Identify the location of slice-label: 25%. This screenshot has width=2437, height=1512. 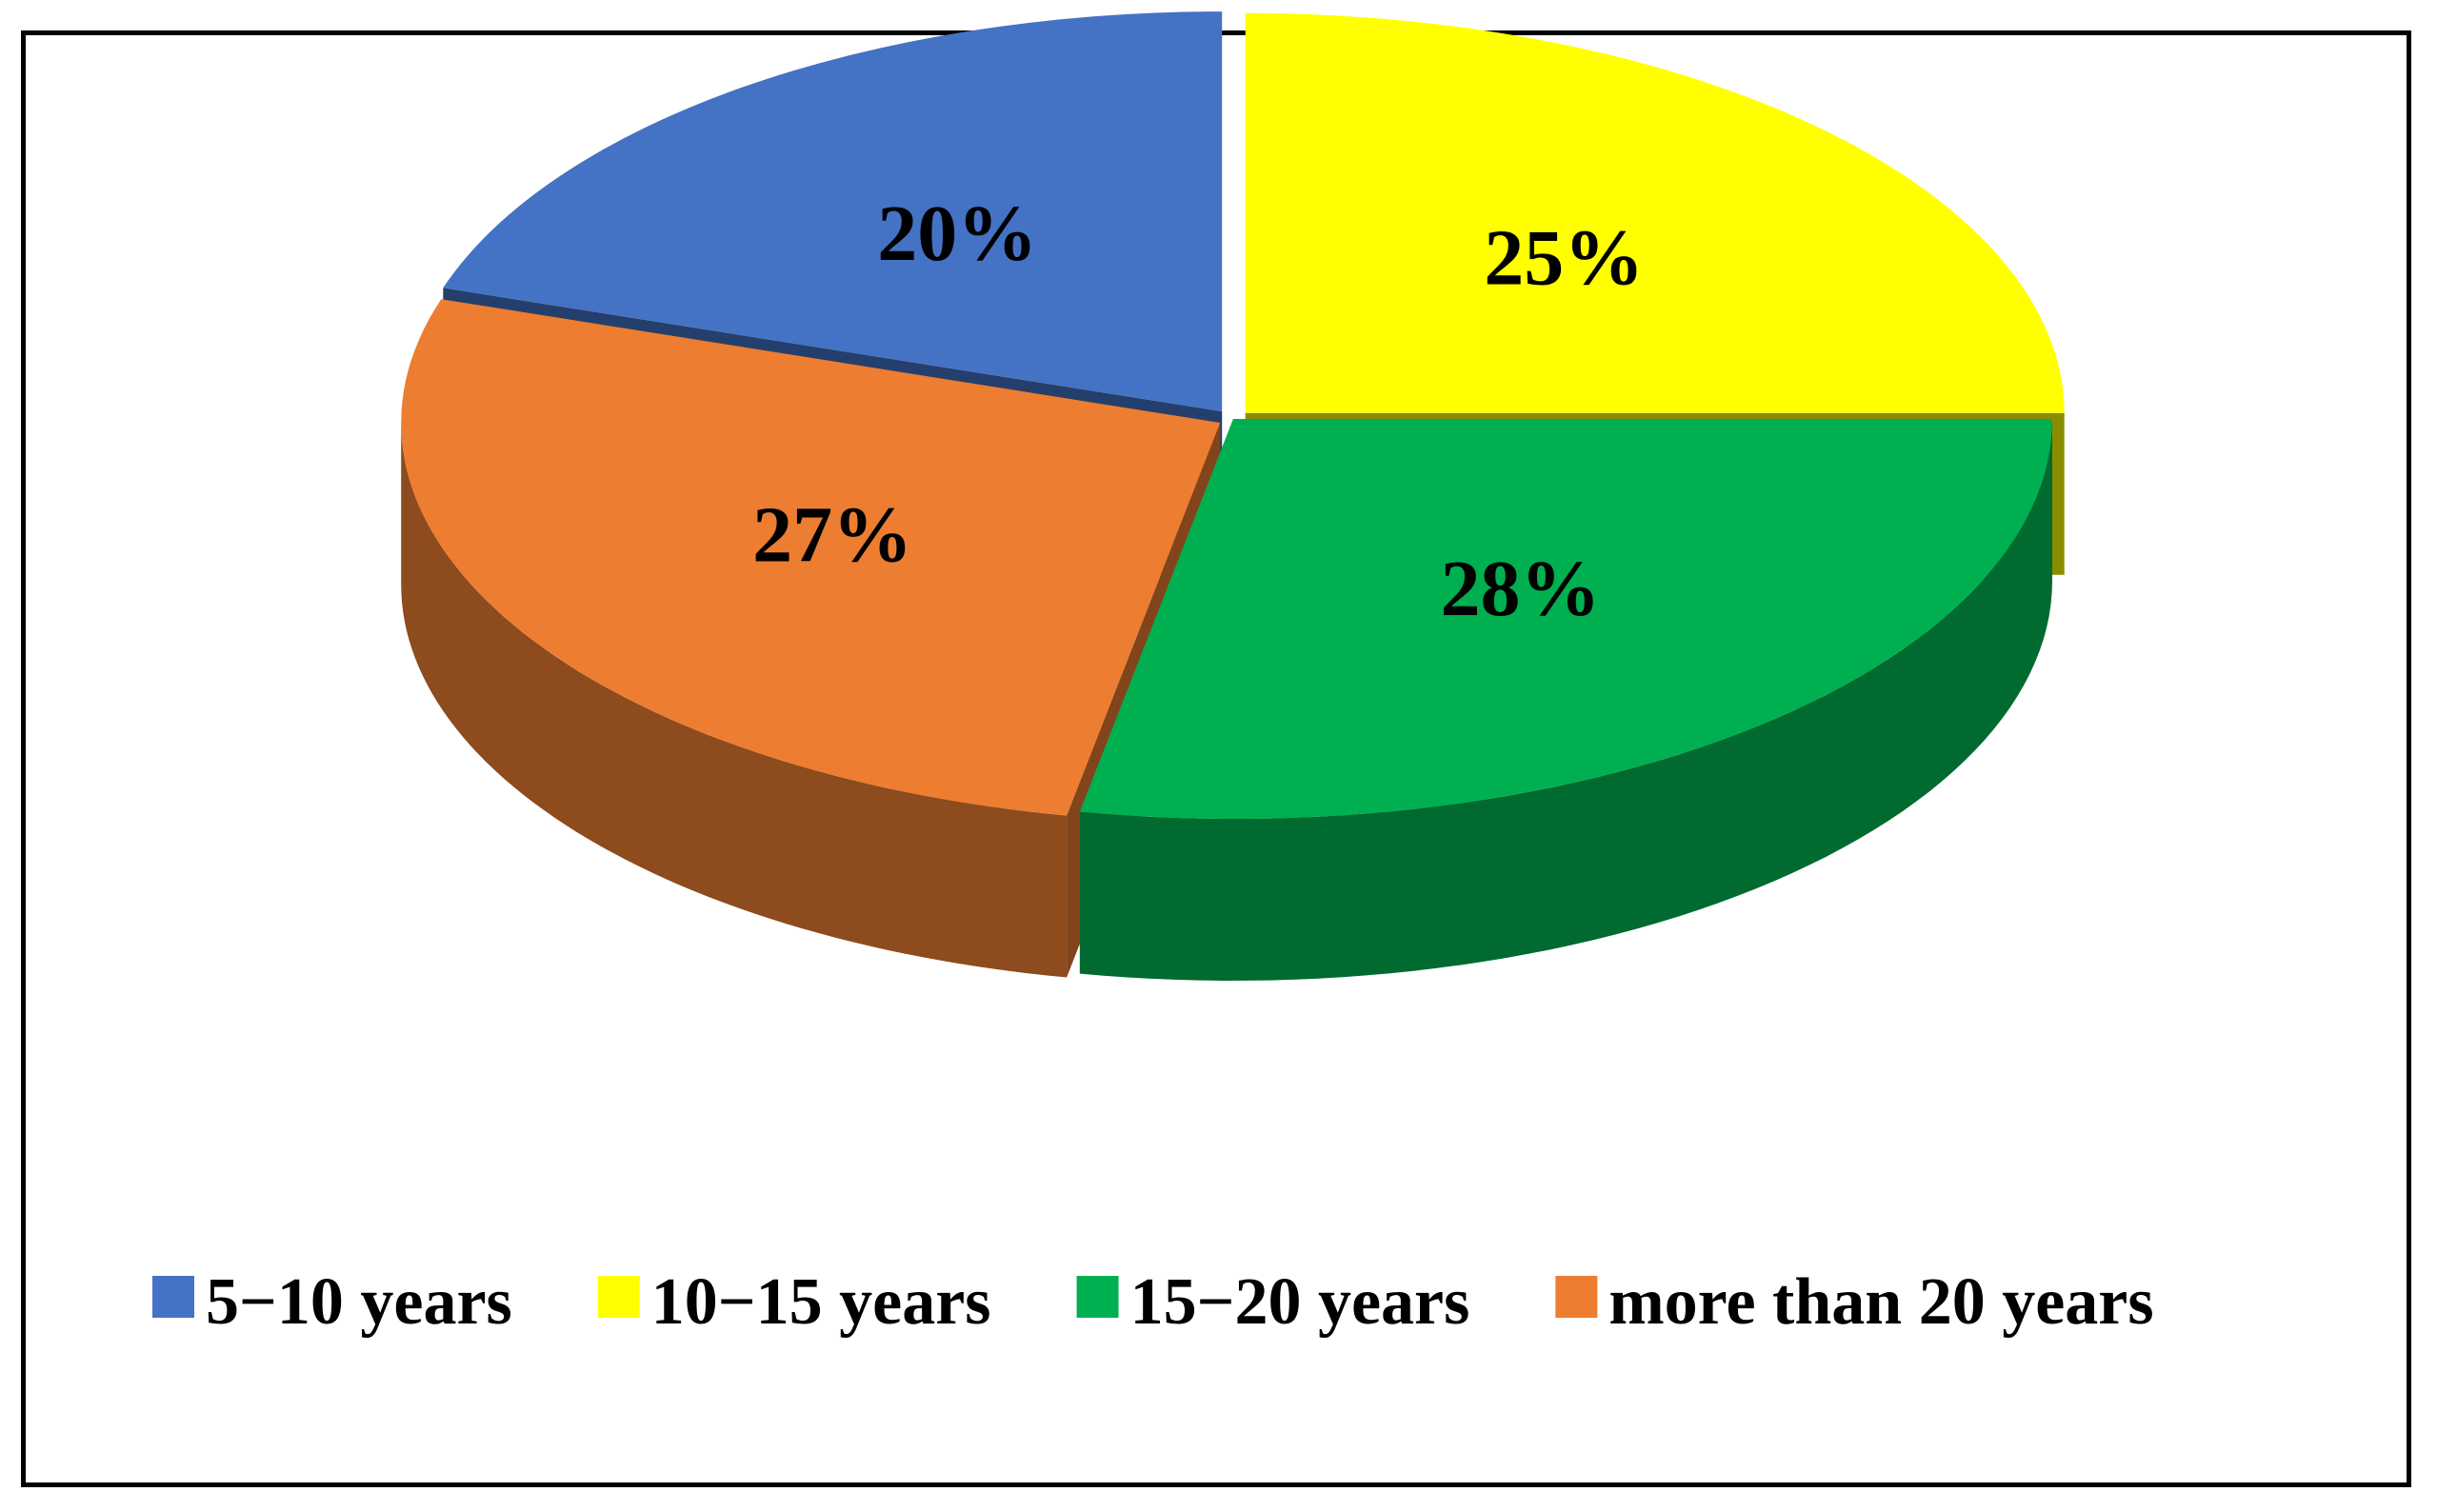
(1564, 257).